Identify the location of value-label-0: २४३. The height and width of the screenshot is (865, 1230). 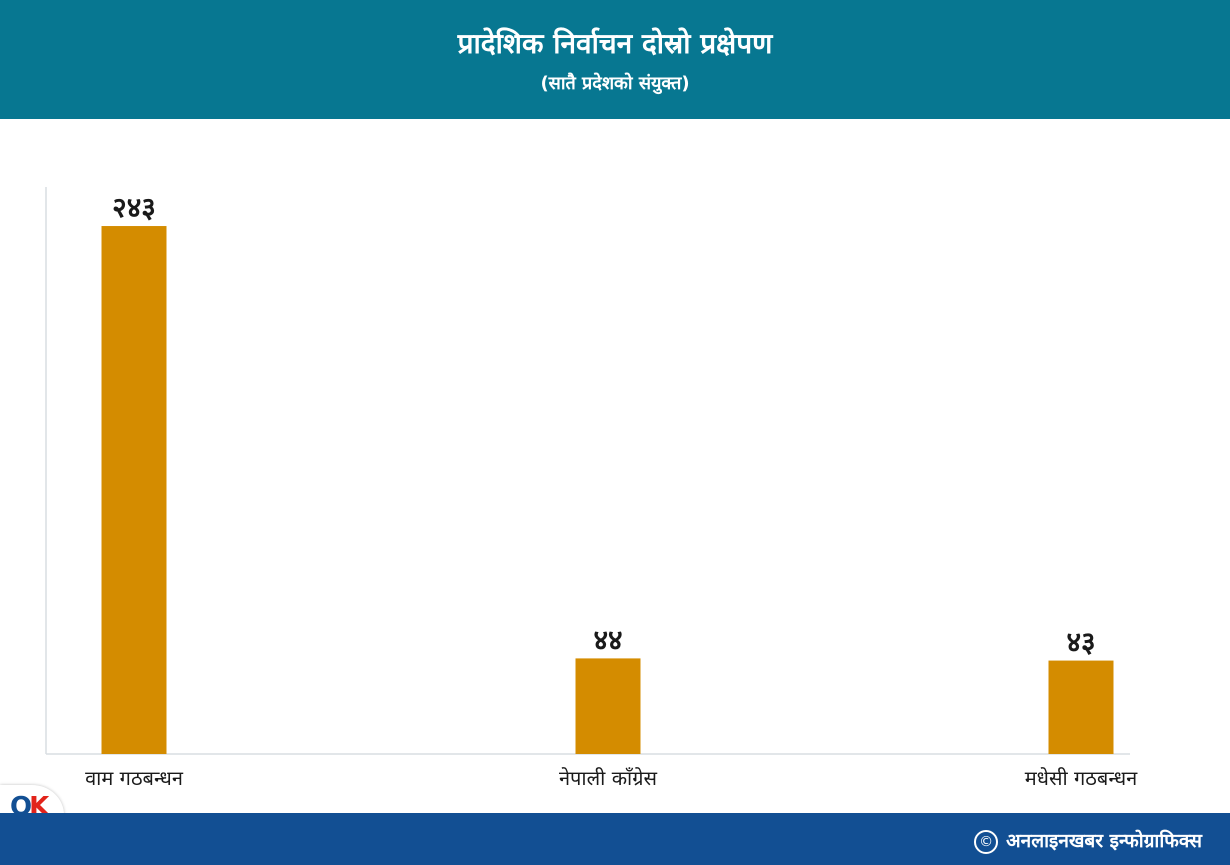
(134, 207).